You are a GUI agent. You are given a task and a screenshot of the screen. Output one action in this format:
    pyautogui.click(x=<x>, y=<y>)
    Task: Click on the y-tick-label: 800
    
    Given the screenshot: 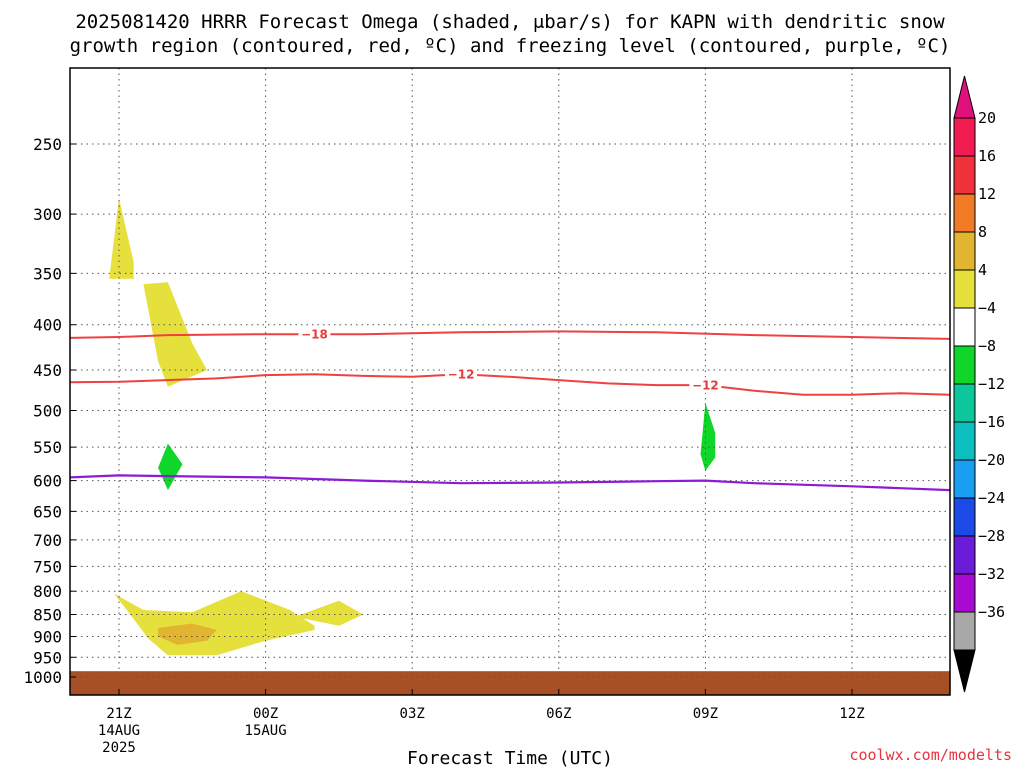 What is the action you would take?
    pyautogui.click(x=47, y=591)
    